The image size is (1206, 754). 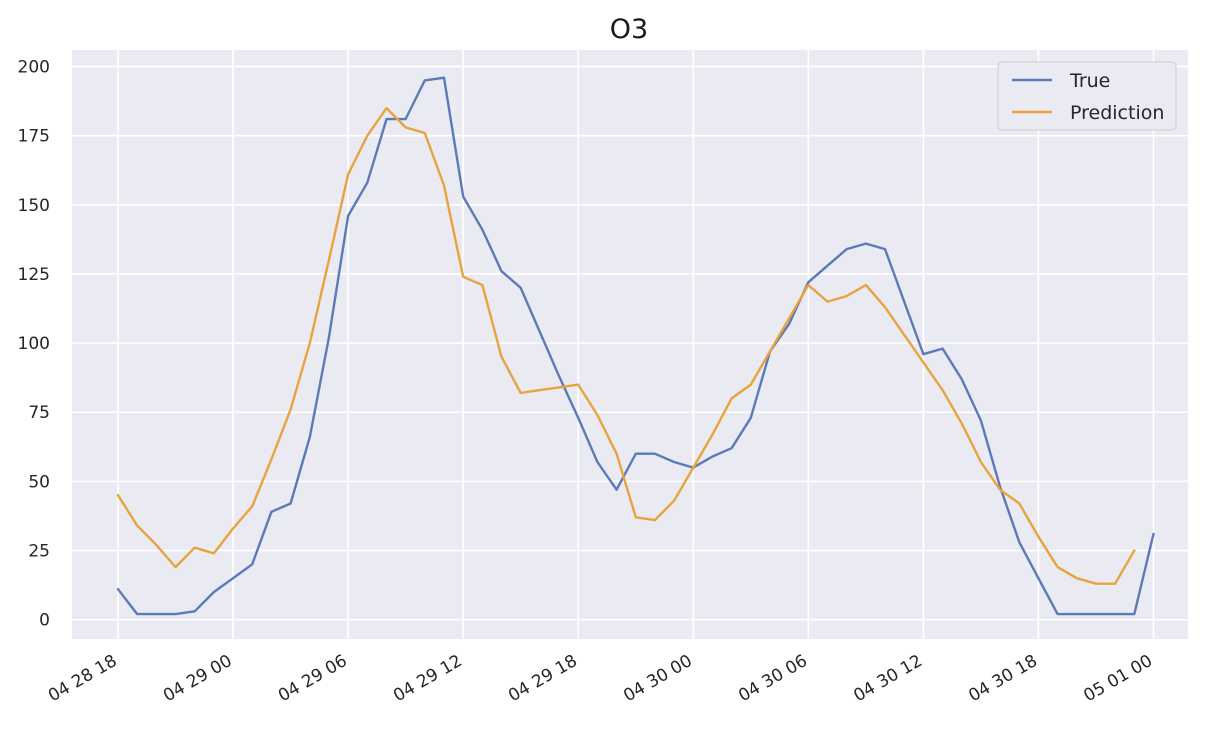 I want to click on x-tick-label: 04 29 00, so click(x=198, y=678).